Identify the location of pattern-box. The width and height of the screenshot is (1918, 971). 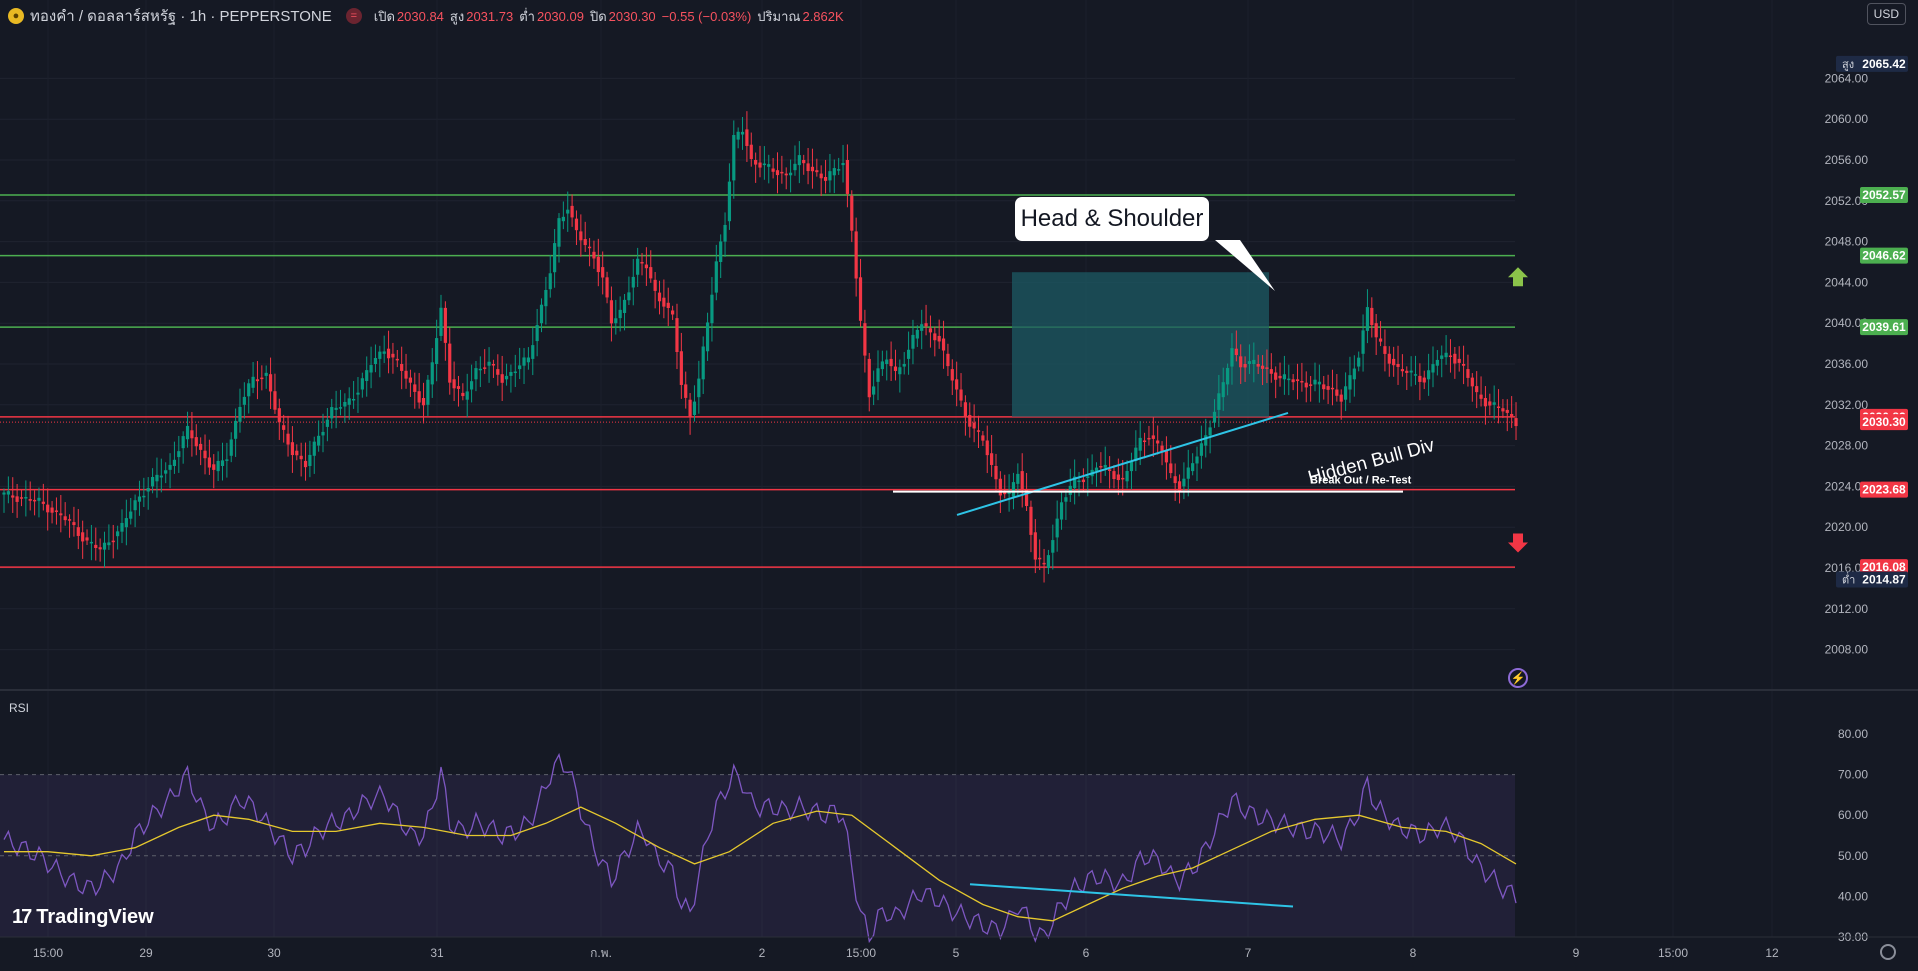
(1140, 344).